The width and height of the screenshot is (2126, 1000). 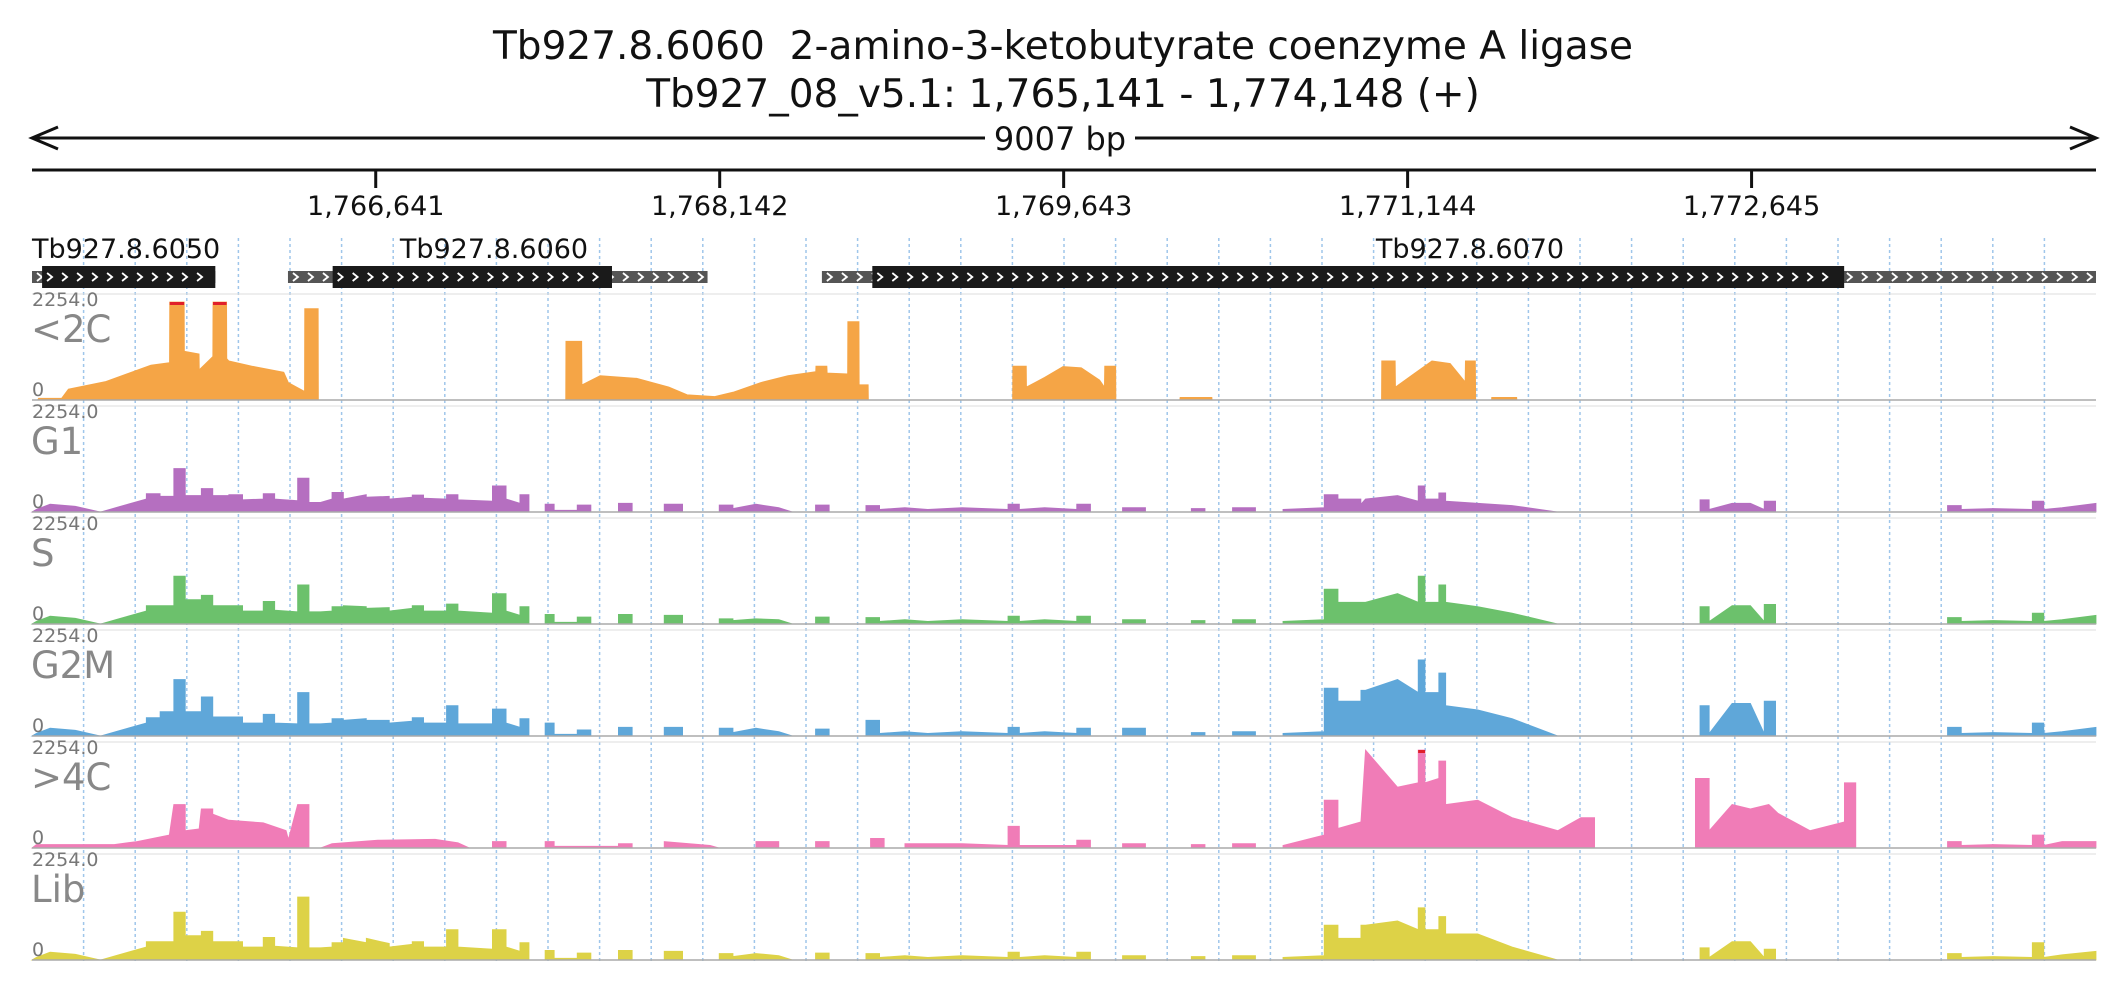 What do you see at coordinates (719, 206) in the screenshot?
I see `axis-tick-label: 1,768,142` at bounding box center [719, 206].